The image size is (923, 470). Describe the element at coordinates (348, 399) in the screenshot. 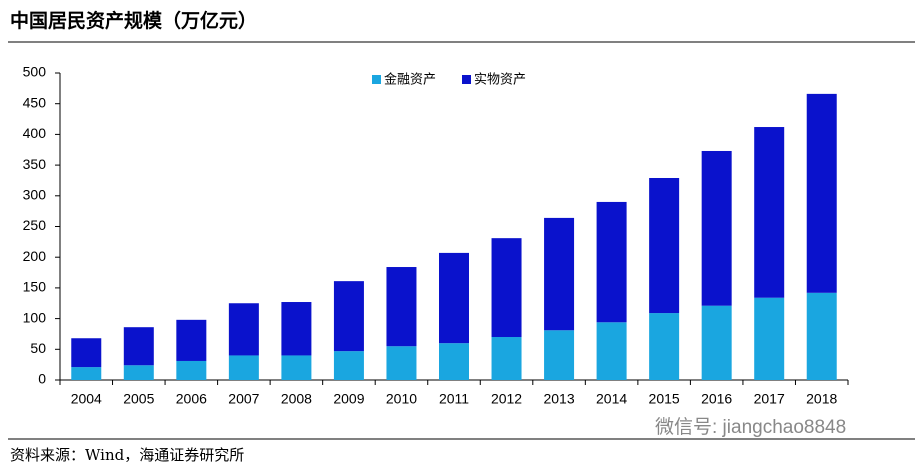

I see `x-tick-label: 2009` at that location.